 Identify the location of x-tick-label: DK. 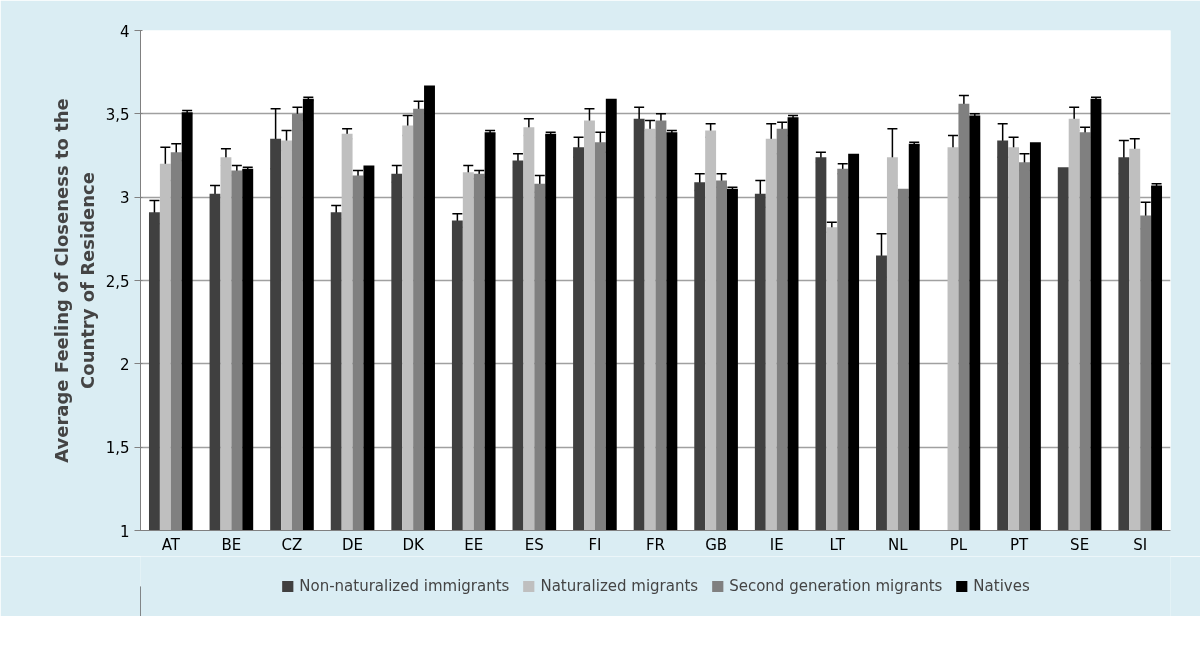
(413, 544).